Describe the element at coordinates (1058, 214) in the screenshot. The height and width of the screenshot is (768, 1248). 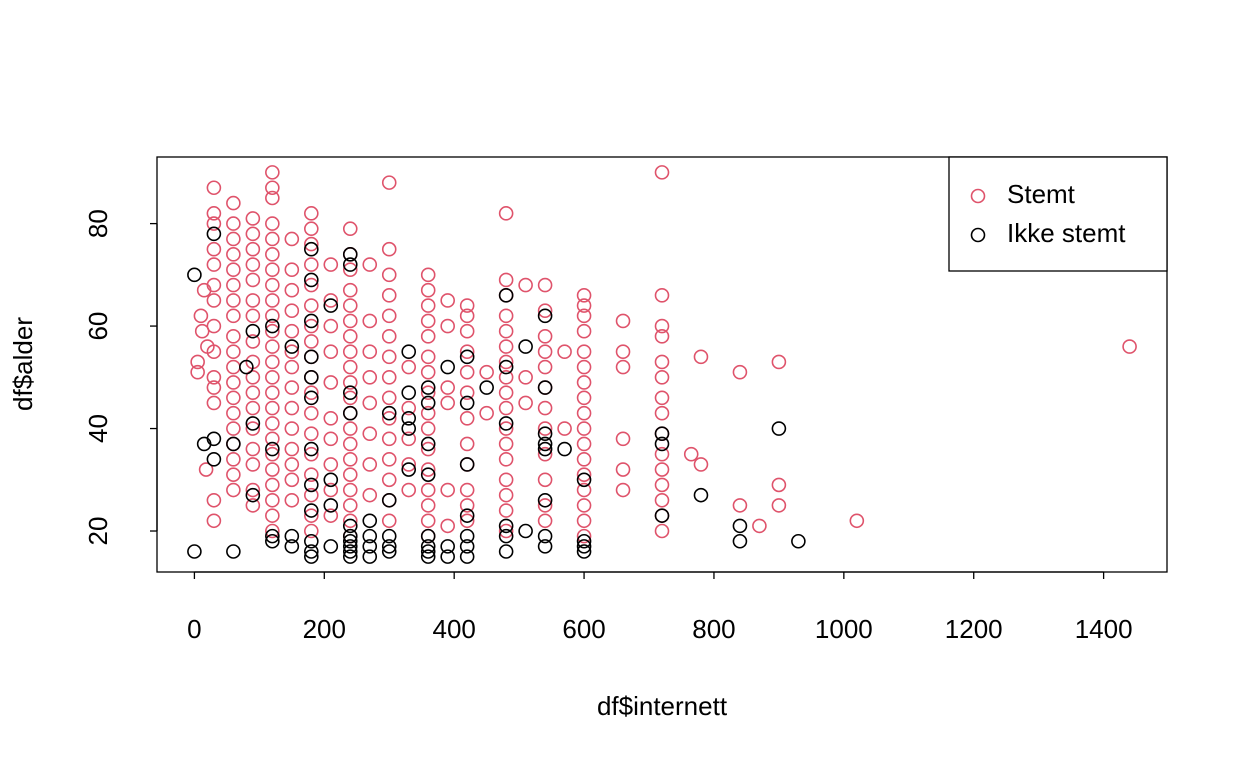
I see `legend-box` at that location.